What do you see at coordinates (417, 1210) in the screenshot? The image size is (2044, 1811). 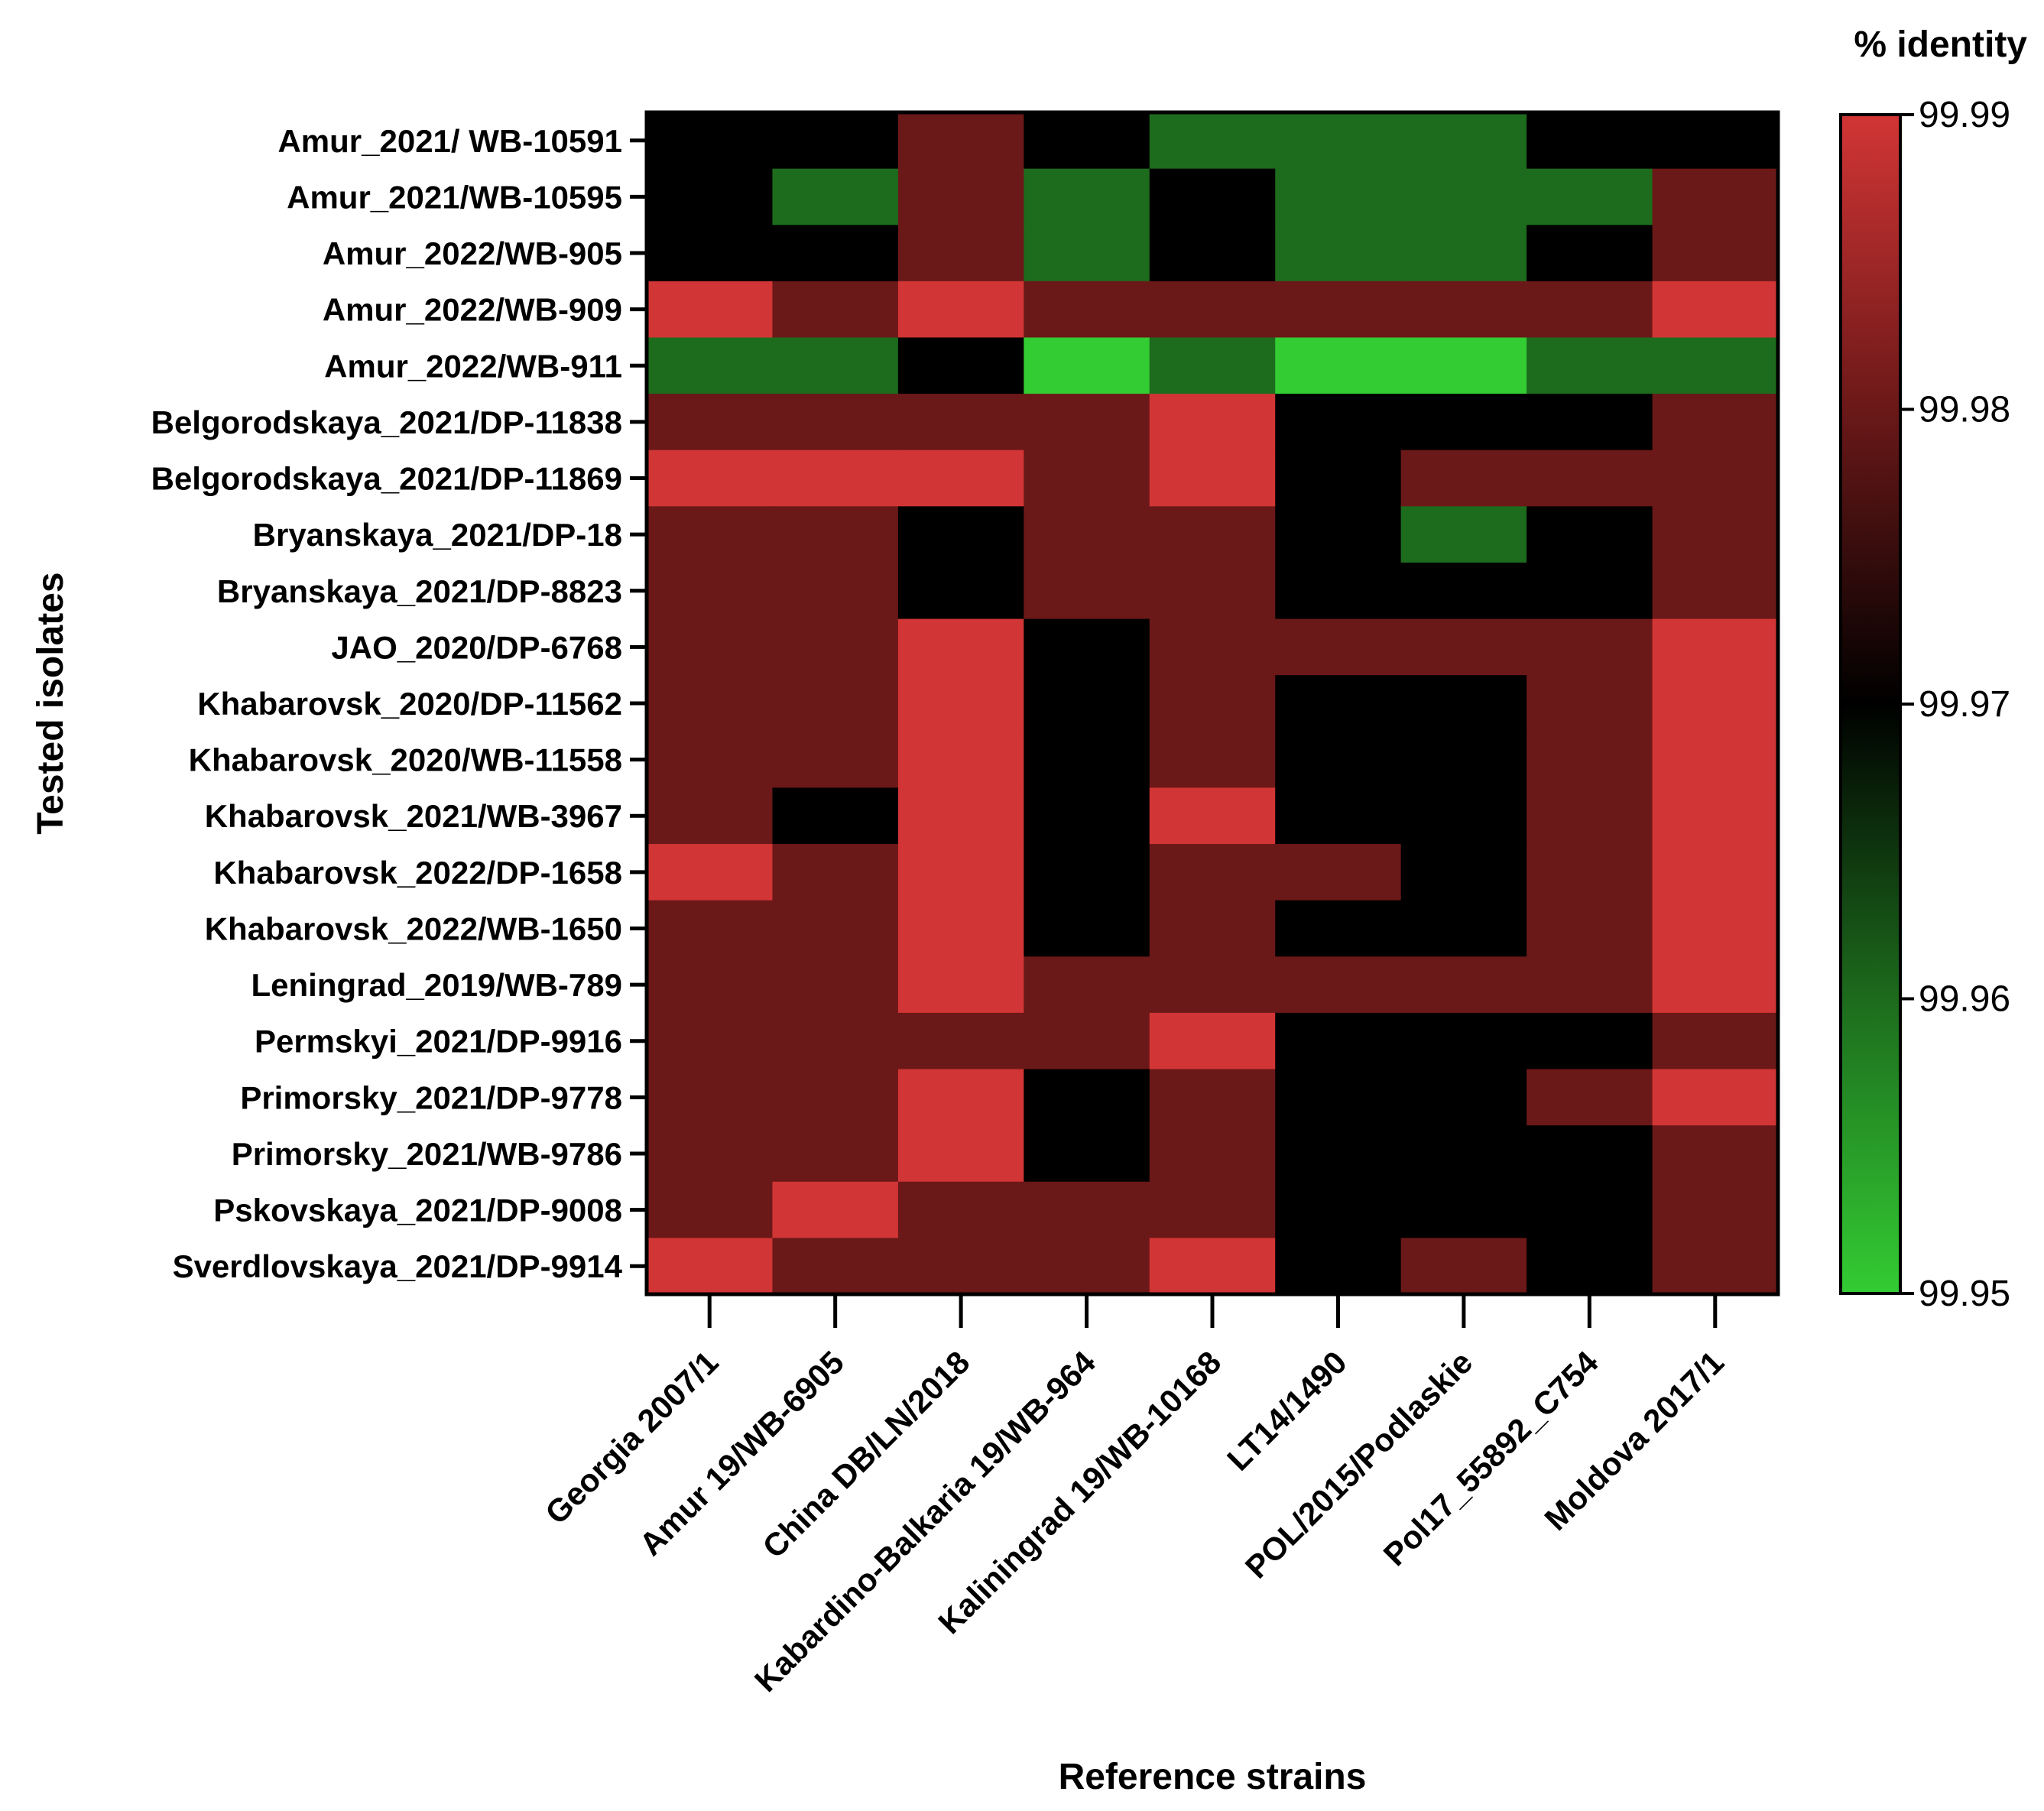 I see `y-tick-label: Pskovskaya_2021/DP-9008` at bounding box center [417, 1210].